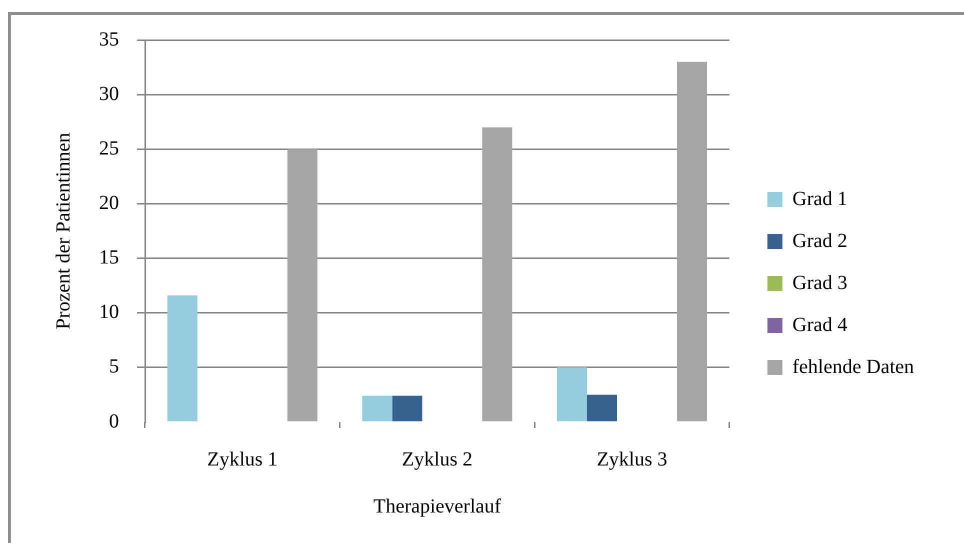  What do you see at coordinates (820, 199) in the screenshot?
I see `legend-label: Grad 1` at bounding box center [820, 199].